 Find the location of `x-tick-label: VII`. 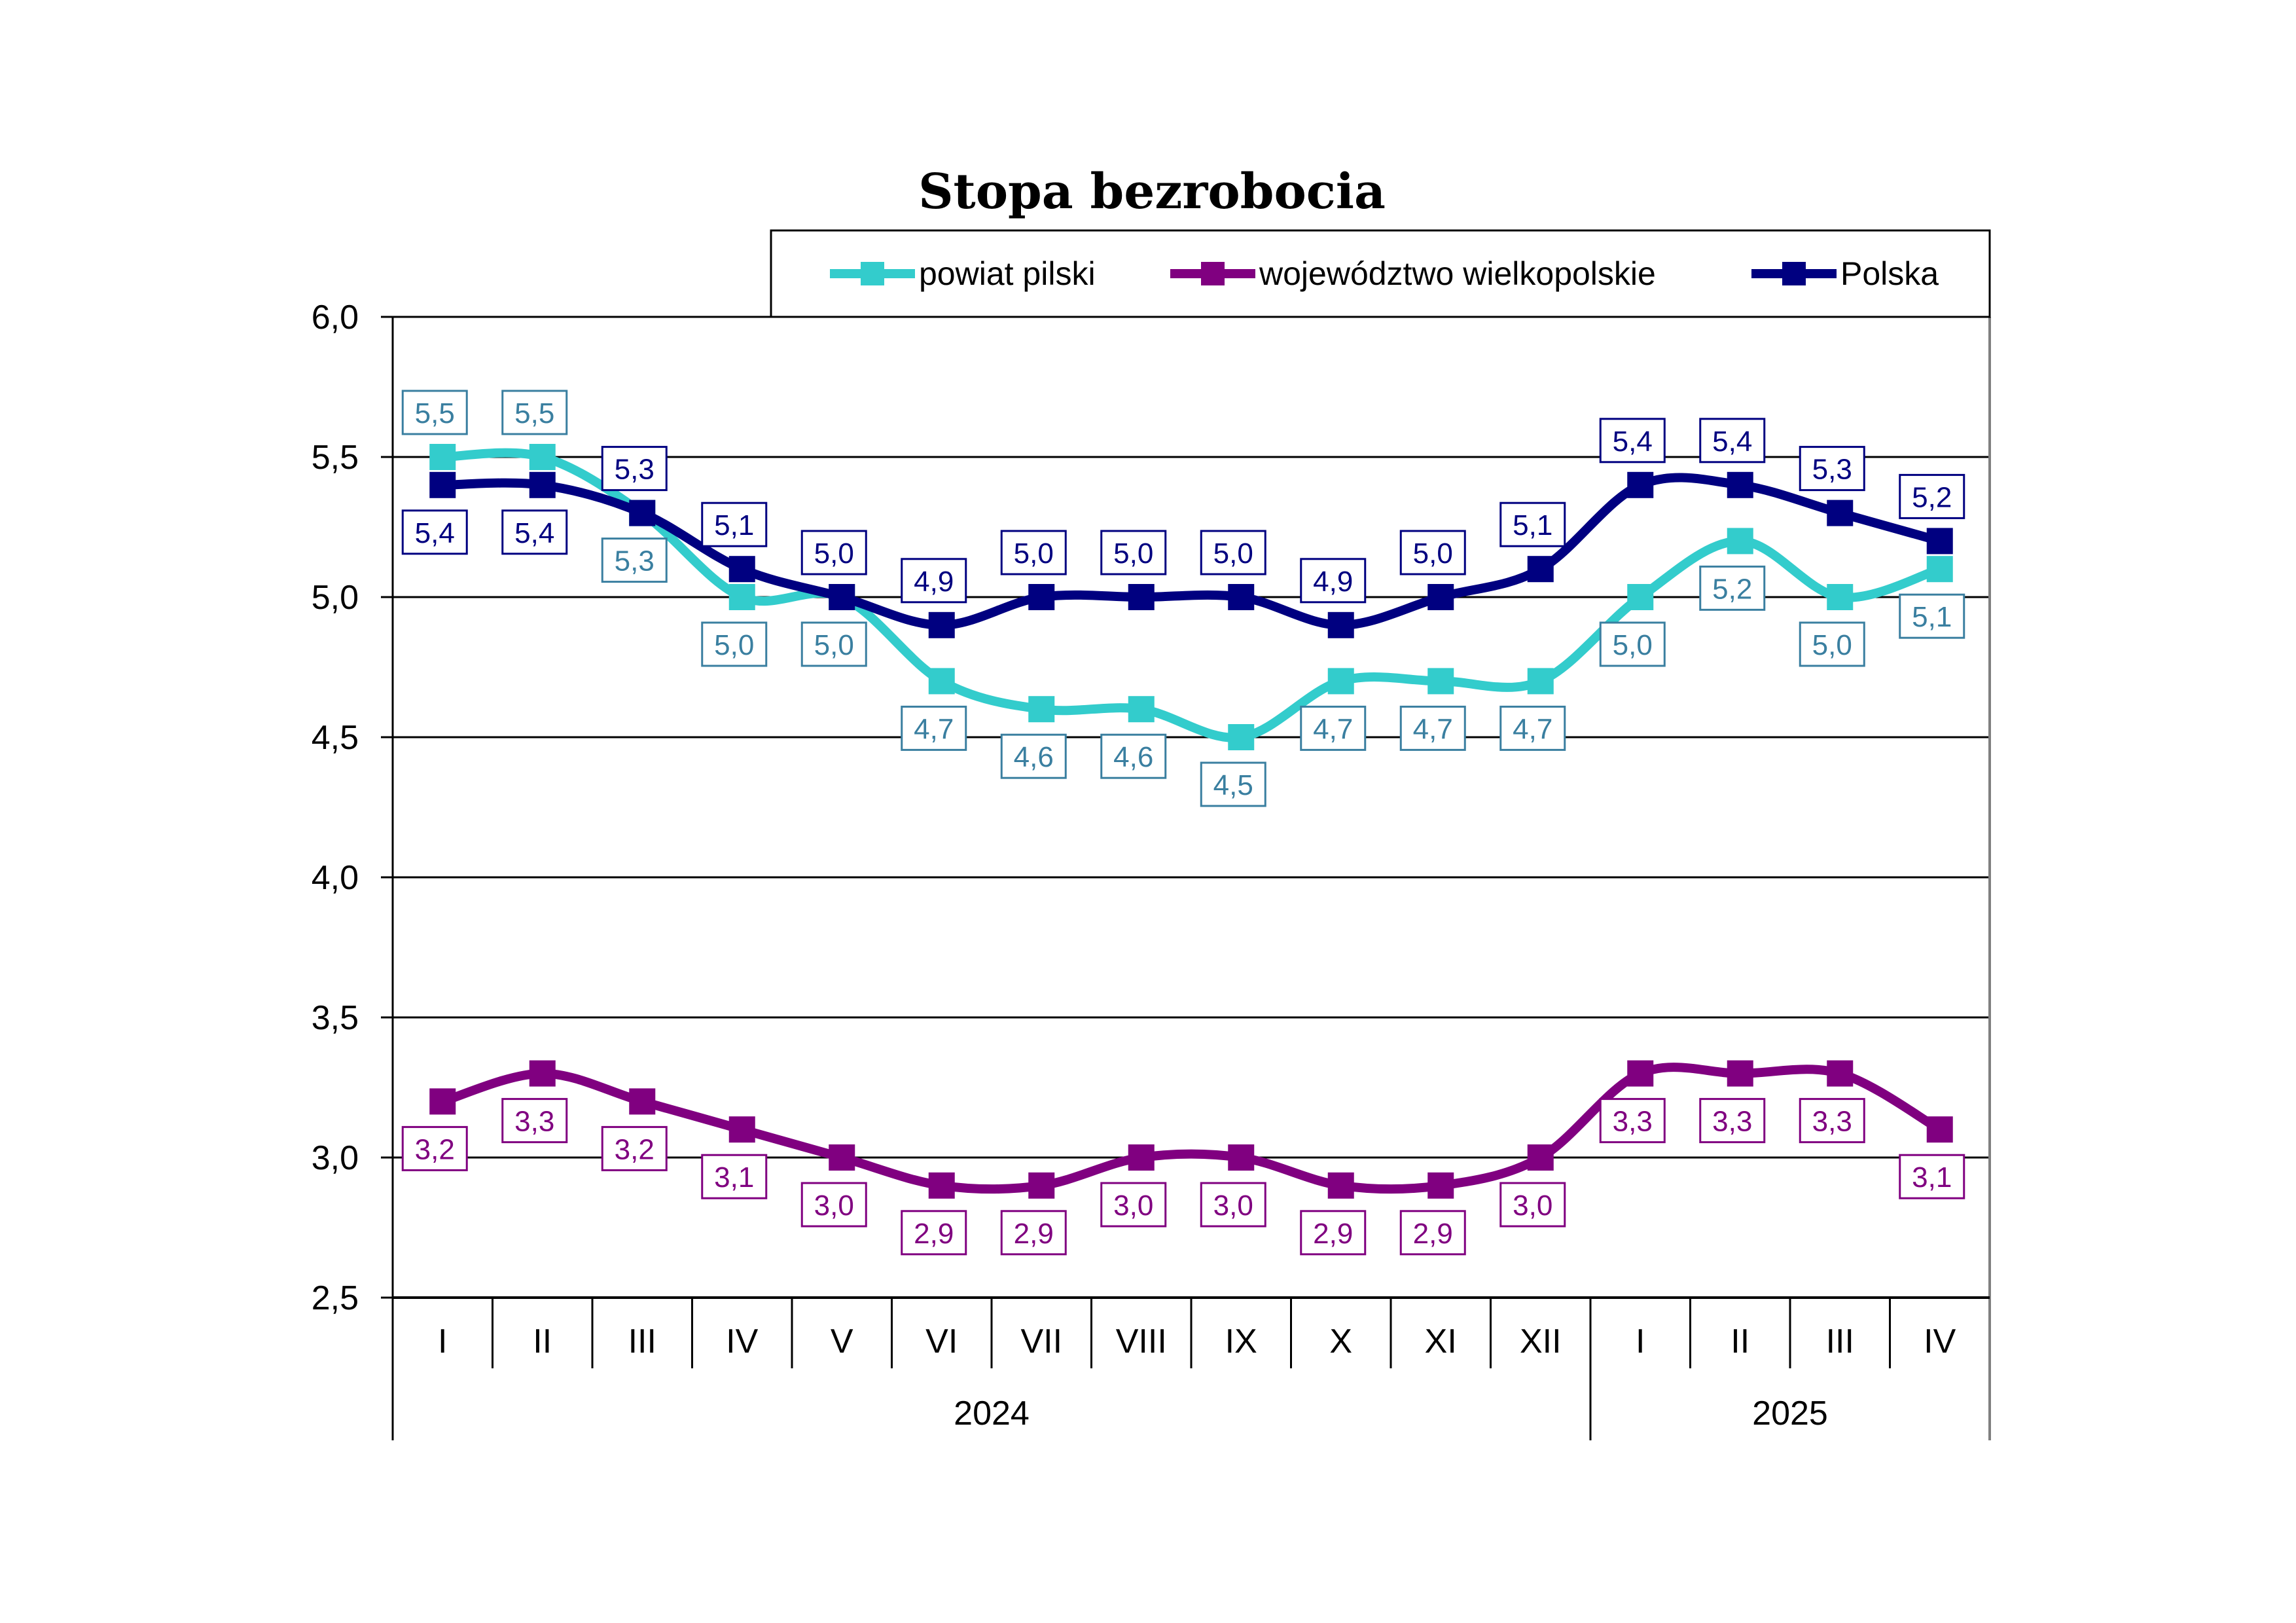

x-tick-label: VII is located at coordinates (1041, 1341).